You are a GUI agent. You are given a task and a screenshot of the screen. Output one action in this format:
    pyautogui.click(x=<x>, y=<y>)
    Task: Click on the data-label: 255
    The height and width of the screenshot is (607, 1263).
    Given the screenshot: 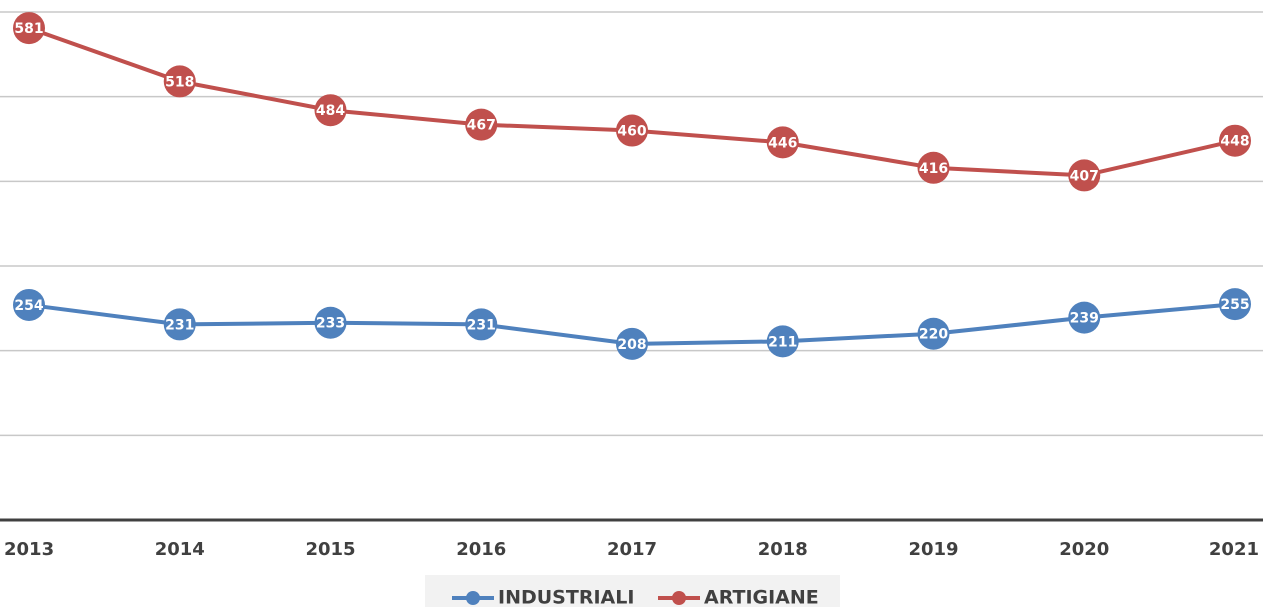 What is the action you would take?
    pyautogui.click(x=1234, y=305)
    